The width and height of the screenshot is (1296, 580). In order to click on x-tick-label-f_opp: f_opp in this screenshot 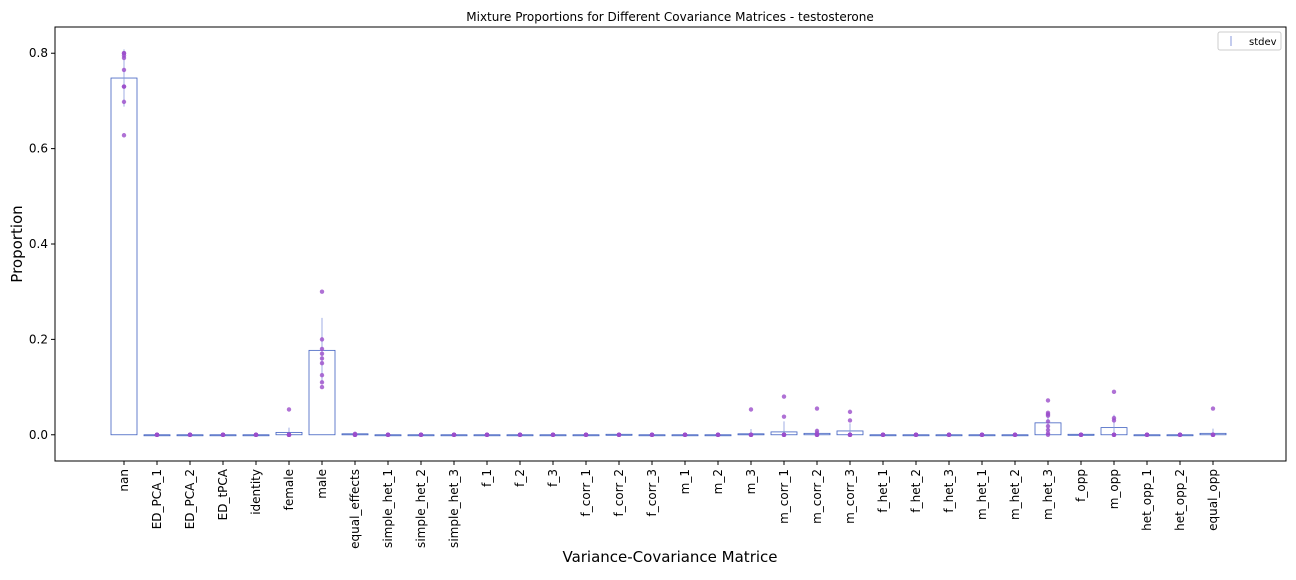, I will do `click(1081, 485)`.